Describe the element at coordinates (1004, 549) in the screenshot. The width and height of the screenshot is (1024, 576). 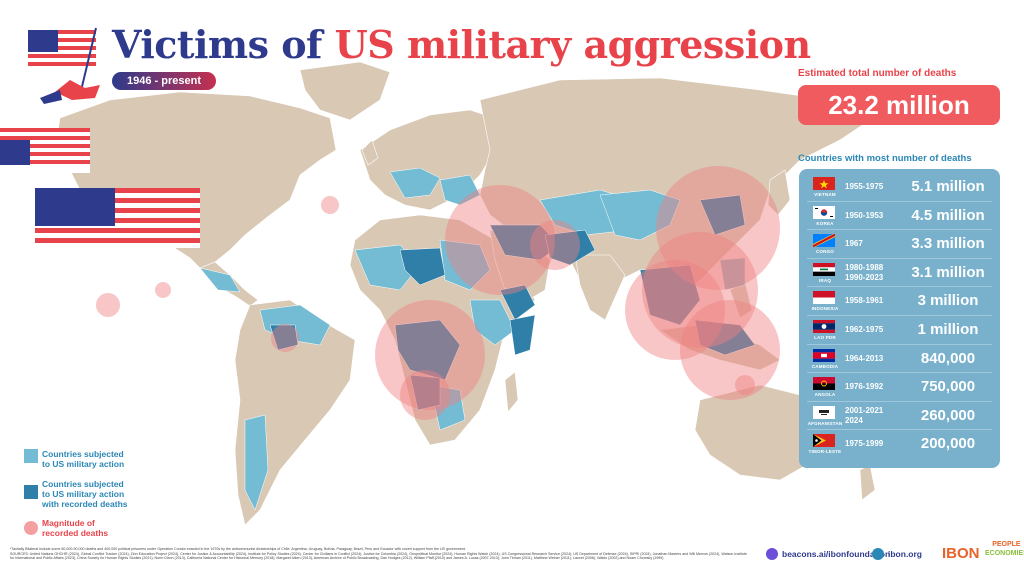
I see `people-economies-logo: PEOPLE ECONOMIES` at that location.